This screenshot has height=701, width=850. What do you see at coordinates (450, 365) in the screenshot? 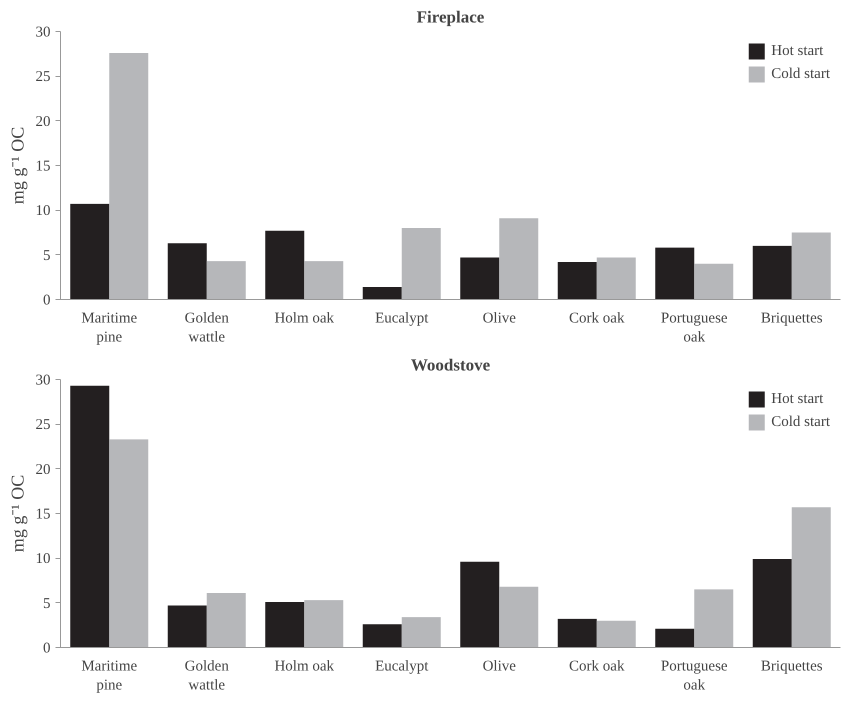
I see `chart-title: Woodstove` at bounding box center [450, 365].